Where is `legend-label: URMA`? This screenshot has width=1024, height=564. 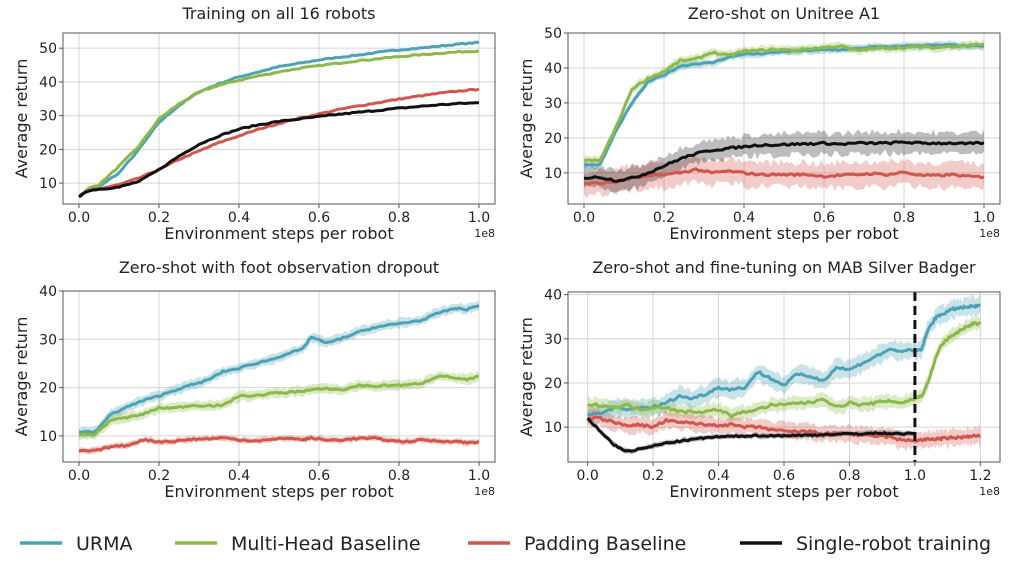
legend-label: URMA is located at coordinates (104, 544).